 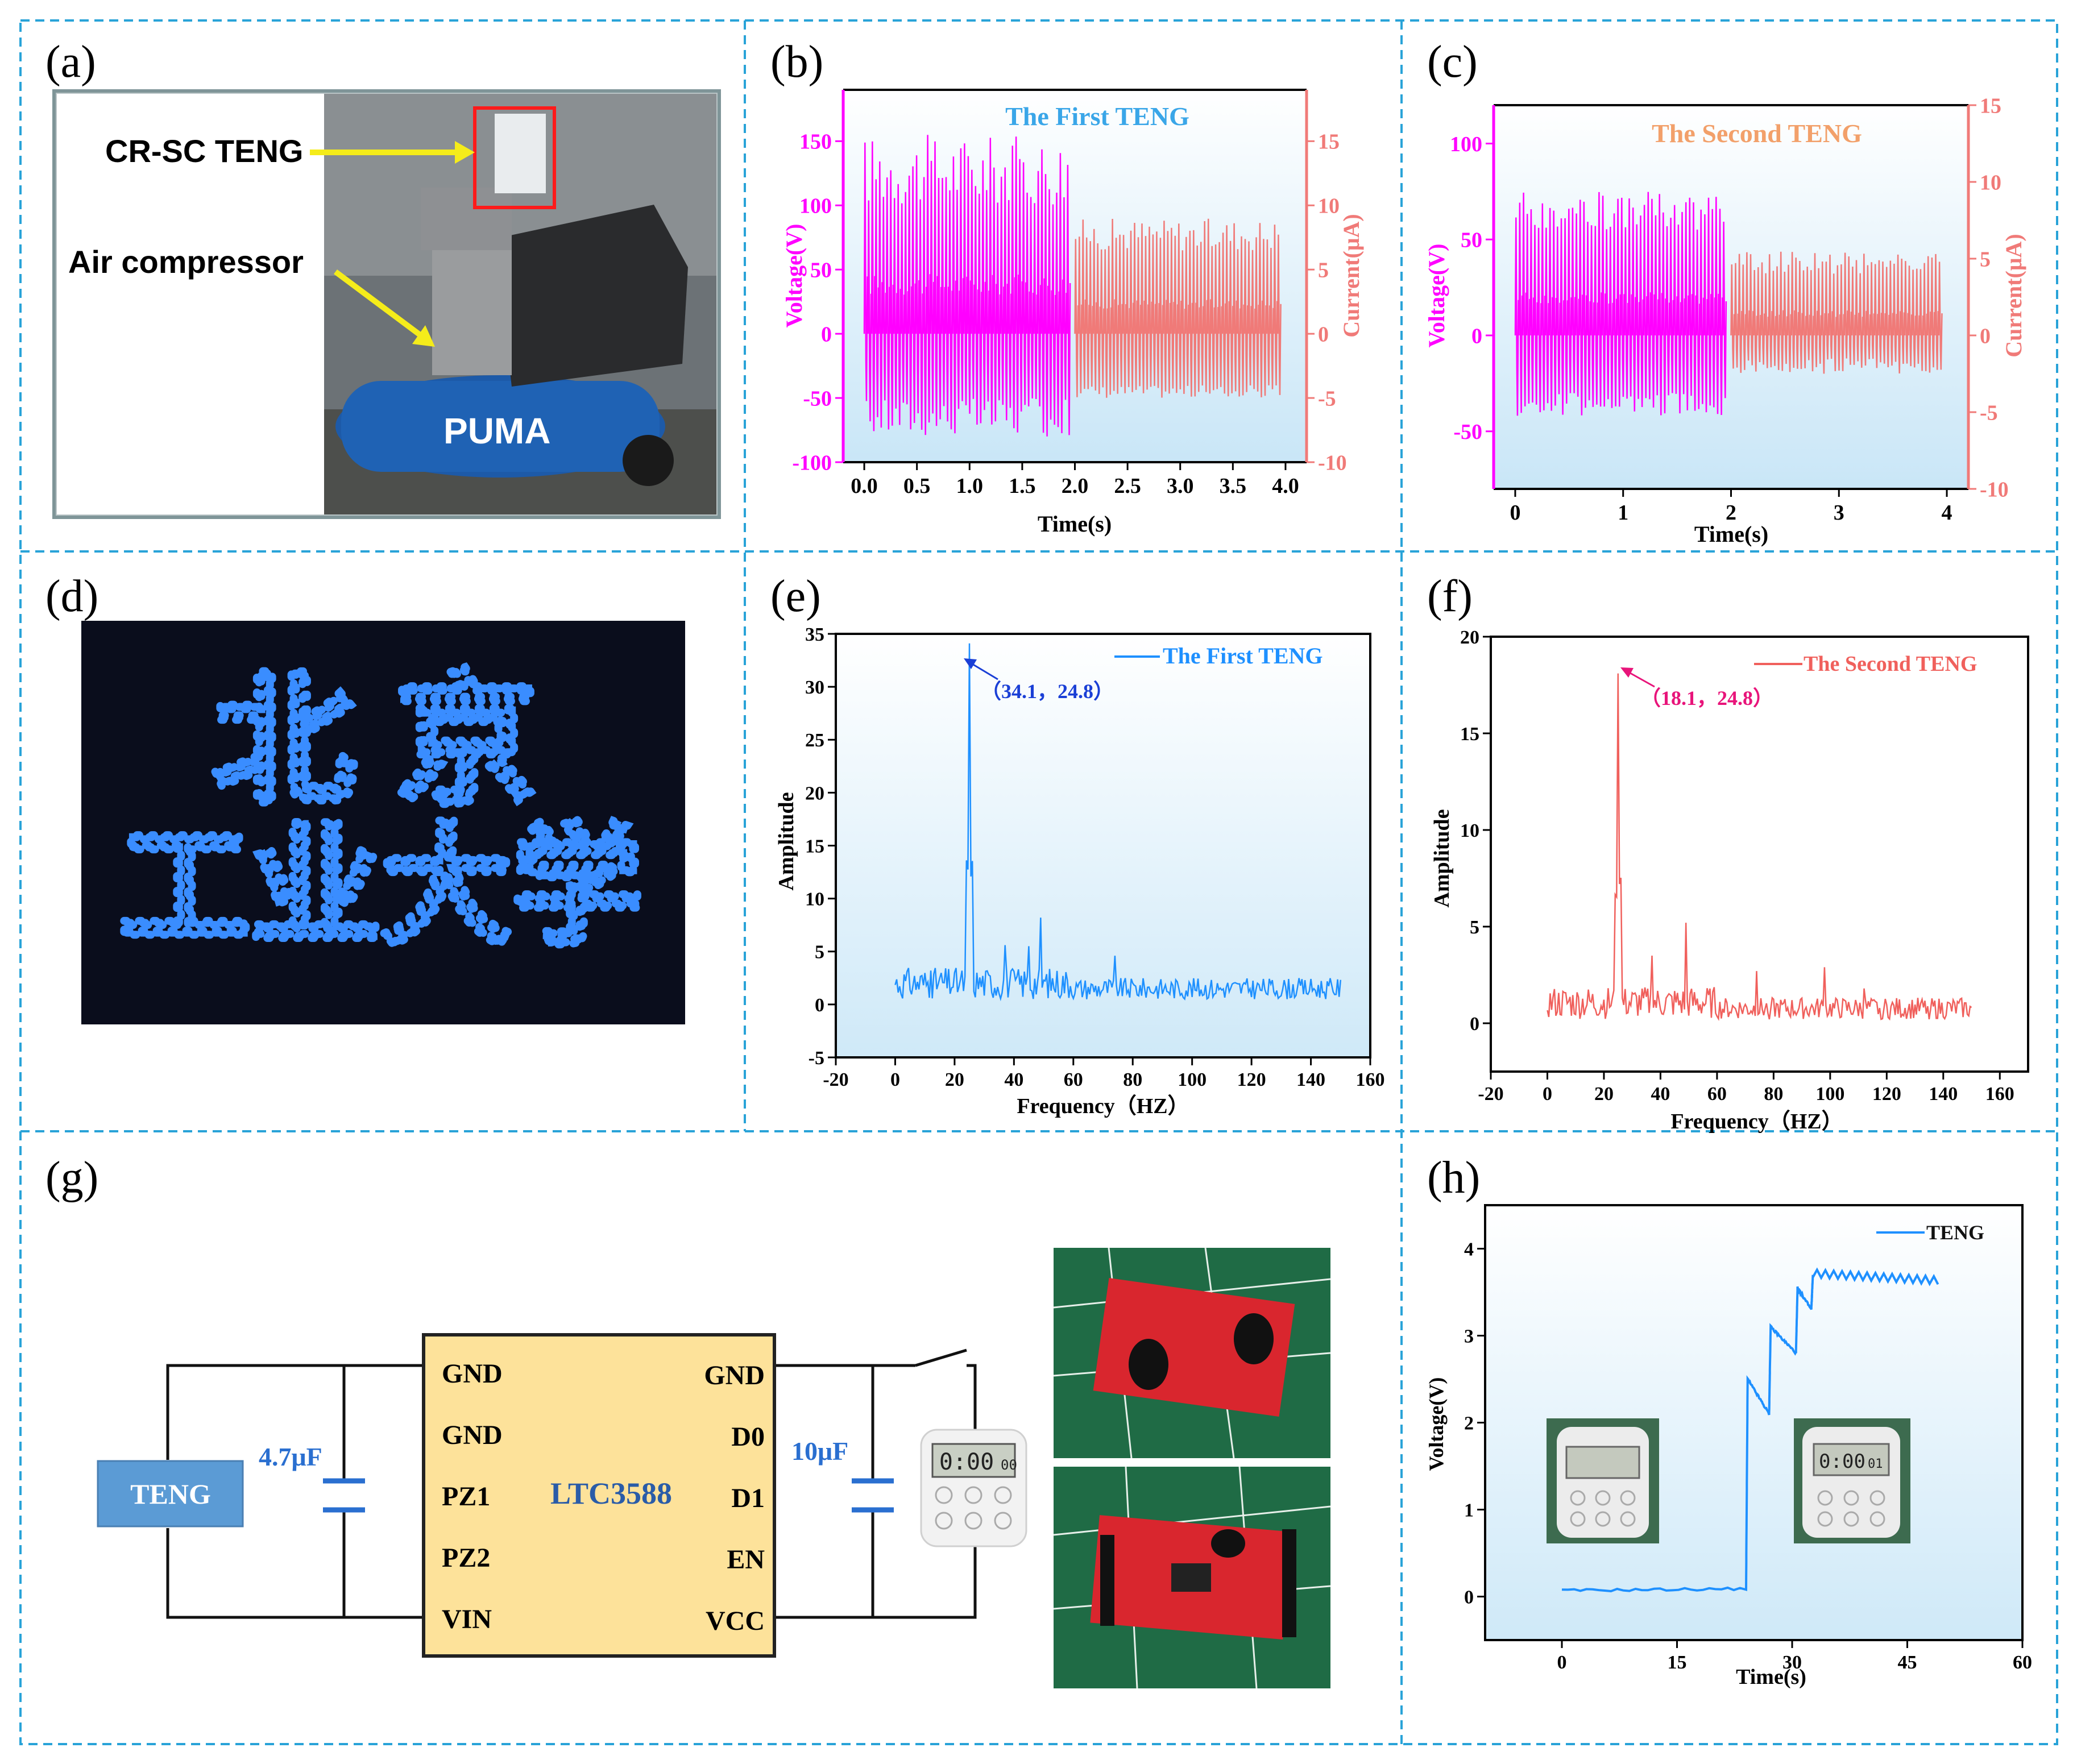 I want to click on y-tick-label: 30, so click(x=815, y=687).